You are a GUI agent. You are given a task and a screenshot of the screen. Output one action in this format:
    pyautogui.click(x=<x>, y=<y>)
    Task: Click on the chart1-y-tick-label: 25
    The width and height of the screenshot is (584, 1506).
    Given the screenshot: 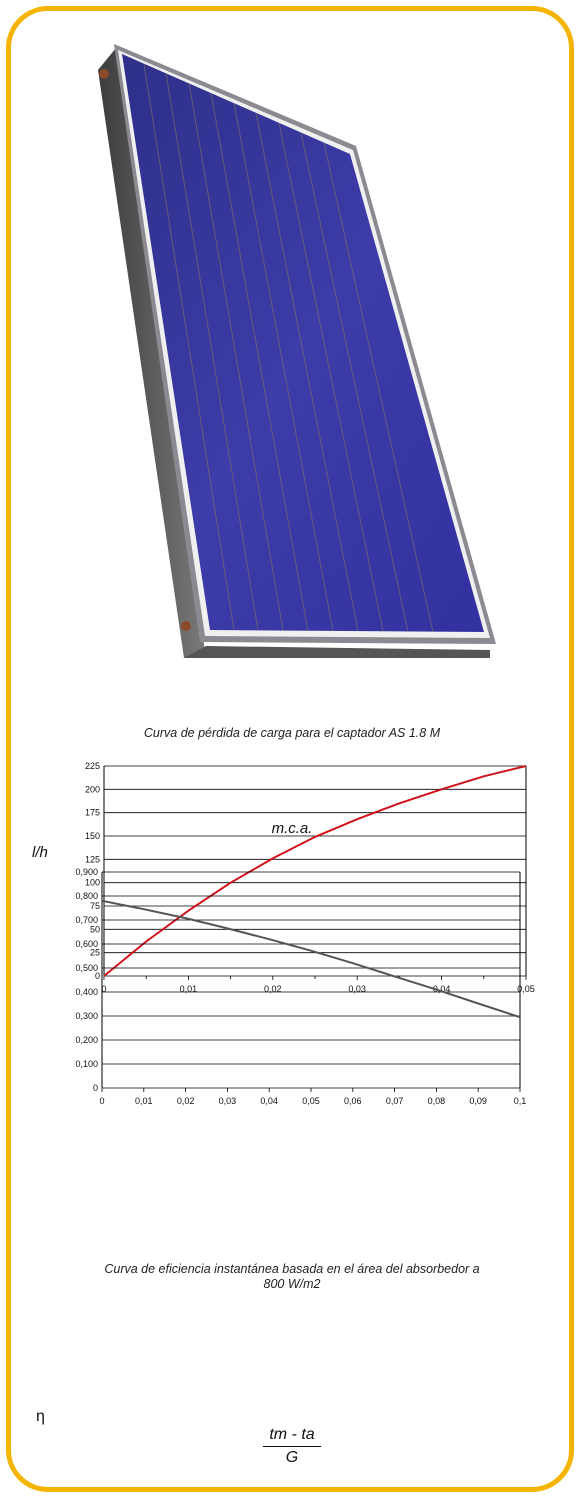 What is the action you would take?
    pyautogui.click(x=95, y=953)
    